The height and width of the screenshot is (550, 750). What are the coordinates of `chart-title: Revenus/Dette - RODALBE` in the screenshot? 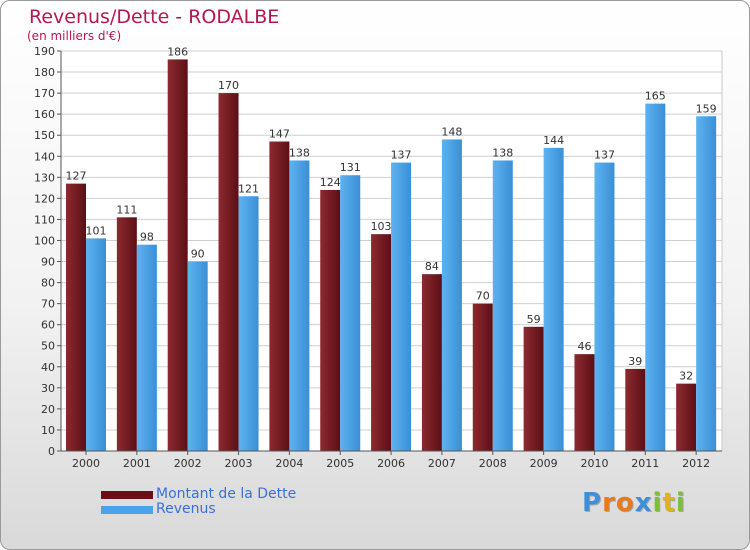 It's located at (154, 17).